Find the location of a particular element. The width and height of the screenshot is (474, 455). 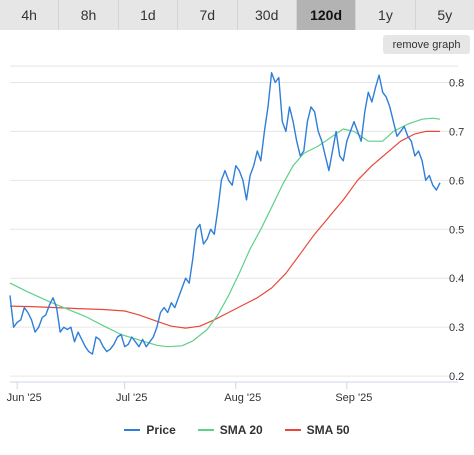

range-button-5y: 5y is located at coordinates (444, 15).